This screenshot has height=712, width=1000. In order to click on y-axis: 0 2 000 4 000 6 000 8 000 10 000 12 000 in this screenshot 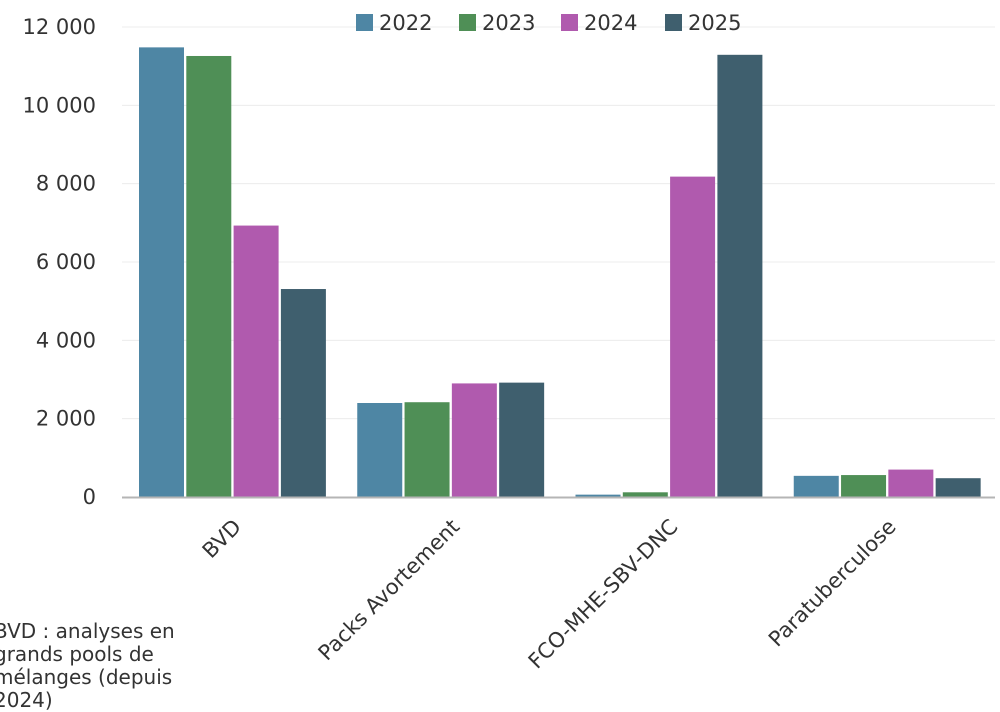, I will do `click(59, 262)`.